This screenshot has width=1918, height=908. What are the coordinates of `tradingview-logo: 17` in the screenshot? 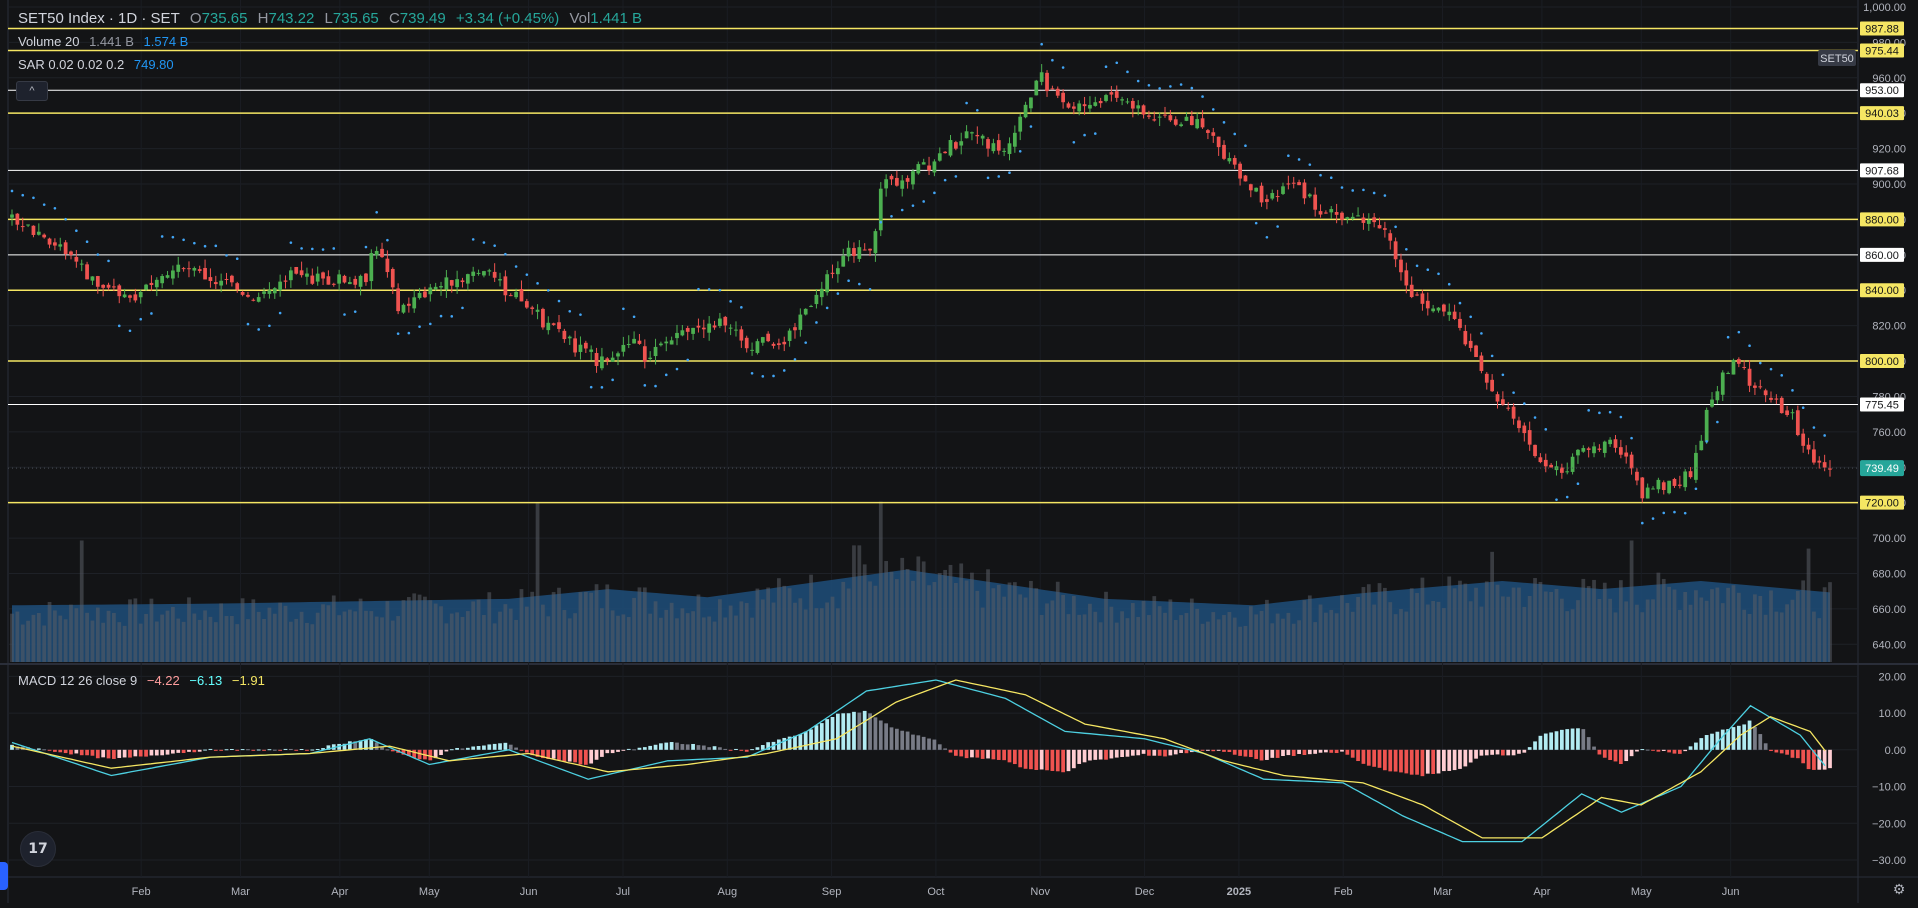 It's located at (38, 849).